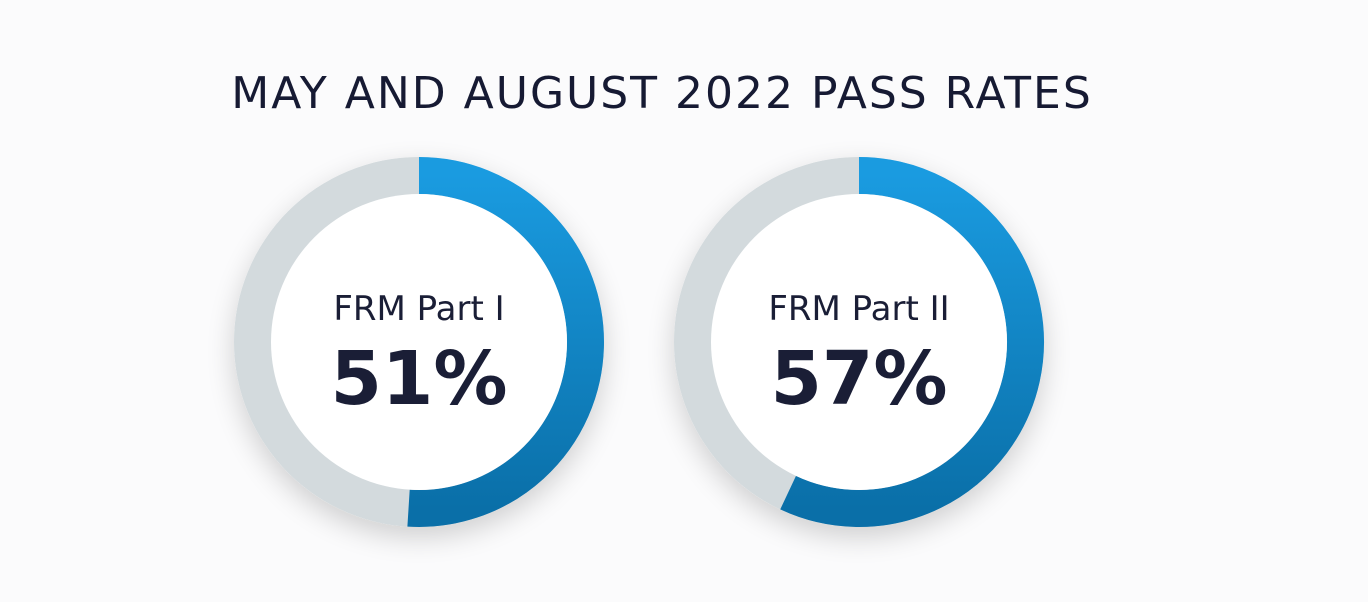 The width and height of the screenshot is (1368, 602). Describe the element at coordinates (662, 93) in the screenshot. I see `chart-title: MAY AND AUGUST 2022 PASS RATES` at that location.